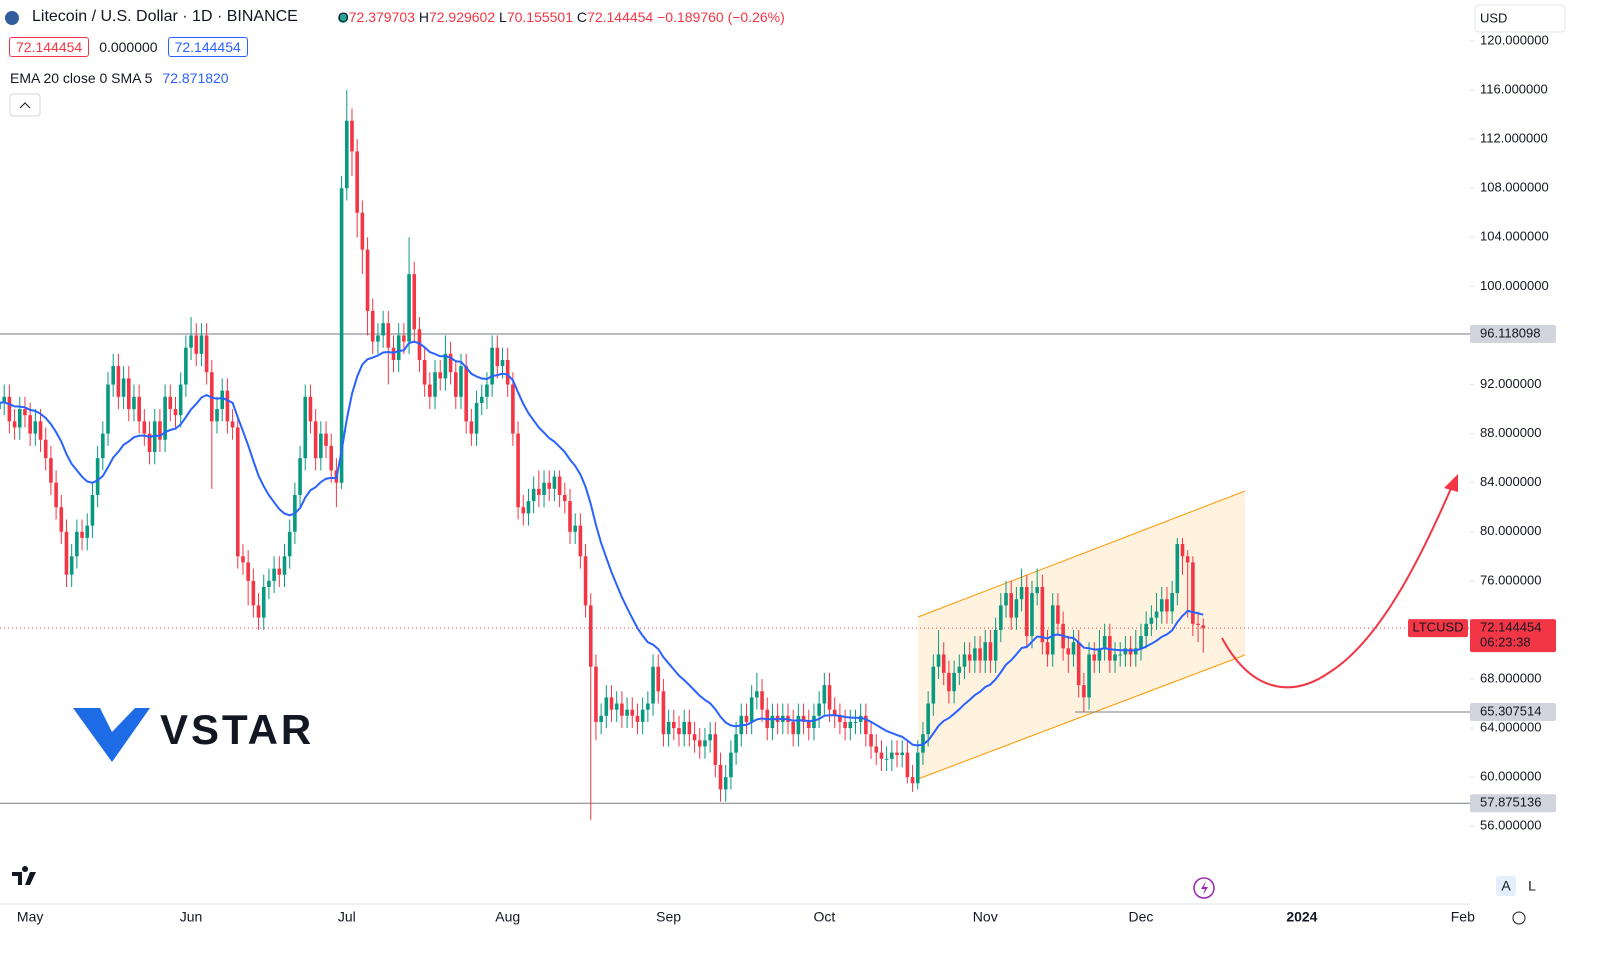 The width and height of the screenshot is (1600, 953). What do you see at coordinates (1081, 635) in the screenshot?
I see `channel-fill` at bounding box center [1081, 635].